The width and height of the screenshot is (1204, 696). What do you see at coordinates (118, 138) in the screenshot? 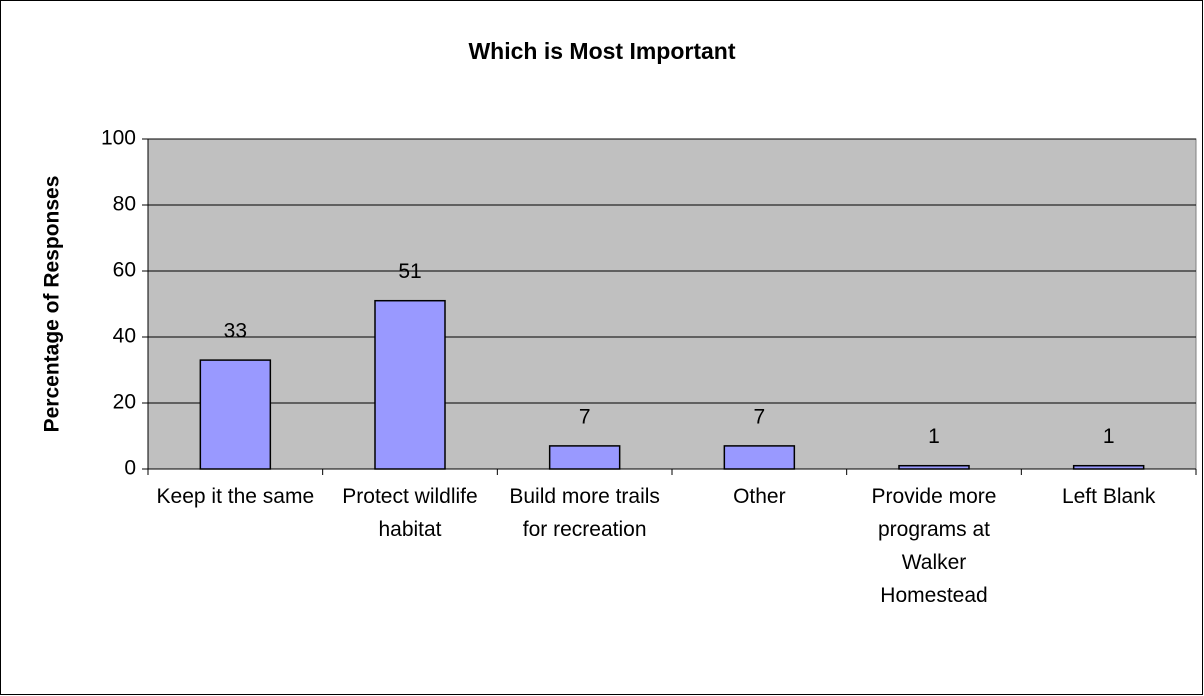
I see `y-tick-label: 100` at bounding box center [118, 138].